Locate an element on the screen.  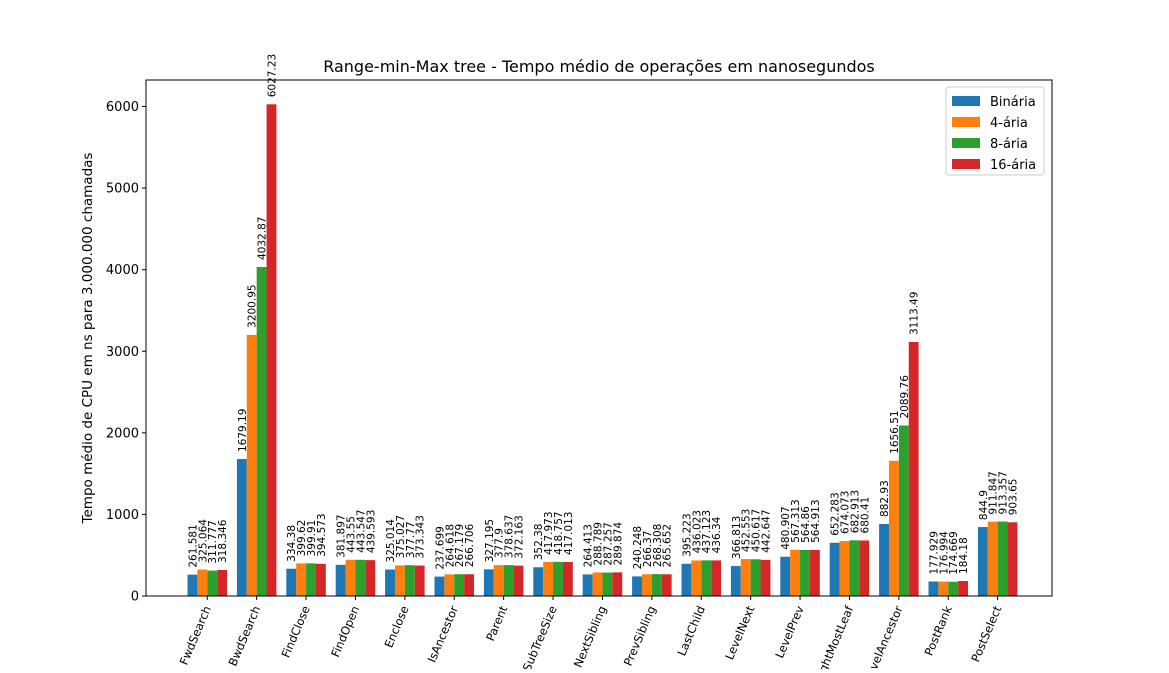
bar-value-label: 567.313 is located at coordinates (796, 520).